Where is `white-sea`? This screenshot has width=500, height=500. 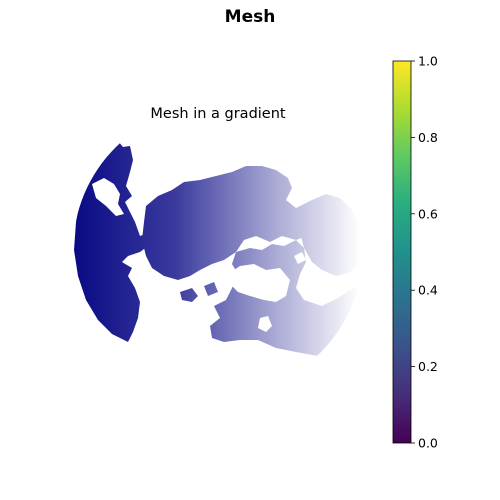 white-sea is located at coordinates (300, 258).